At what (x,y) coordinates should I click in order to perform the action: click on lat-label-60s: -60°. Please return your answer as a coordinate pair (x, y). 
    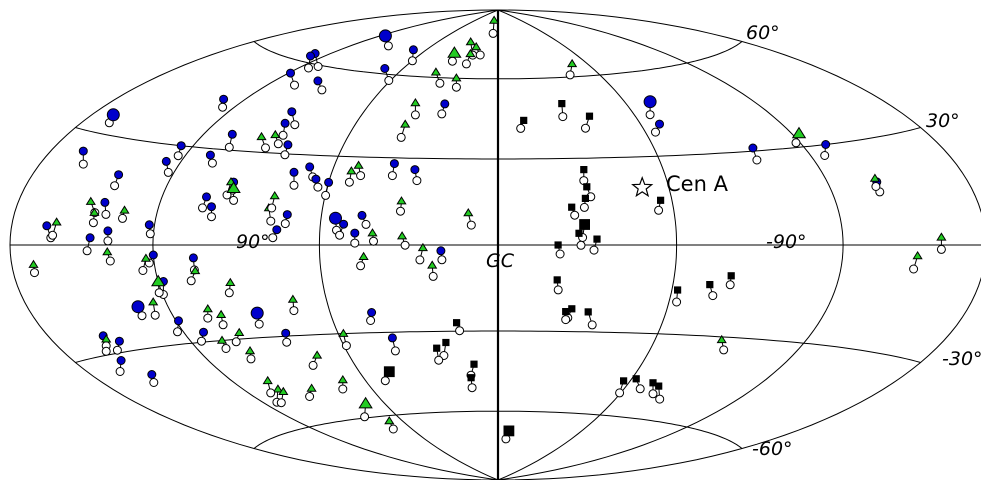
    Looking at the image, I should click on (772, 449).